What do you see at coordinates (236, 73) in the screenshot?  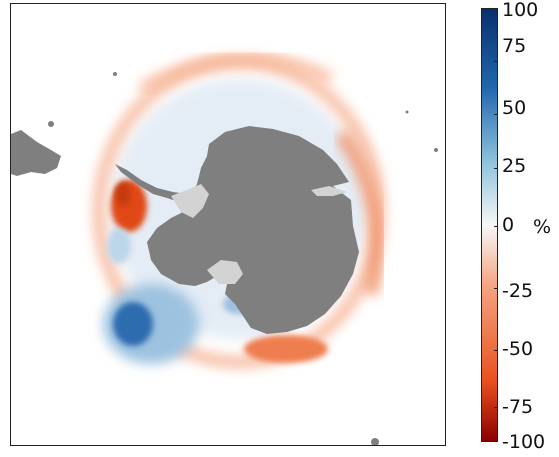 I see `negative-north-band` at bounding box center [236, 73].